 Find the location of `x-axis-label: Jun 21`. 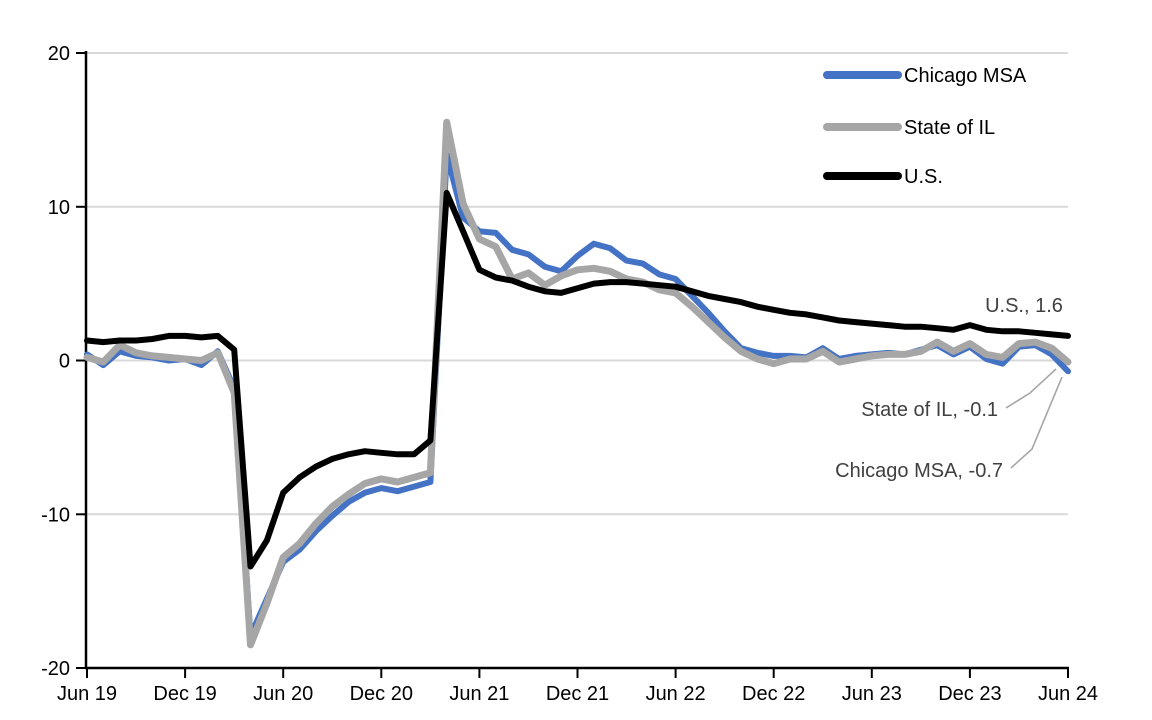

x-axis-label: Jun 21 is located at coordinates (479, 694).